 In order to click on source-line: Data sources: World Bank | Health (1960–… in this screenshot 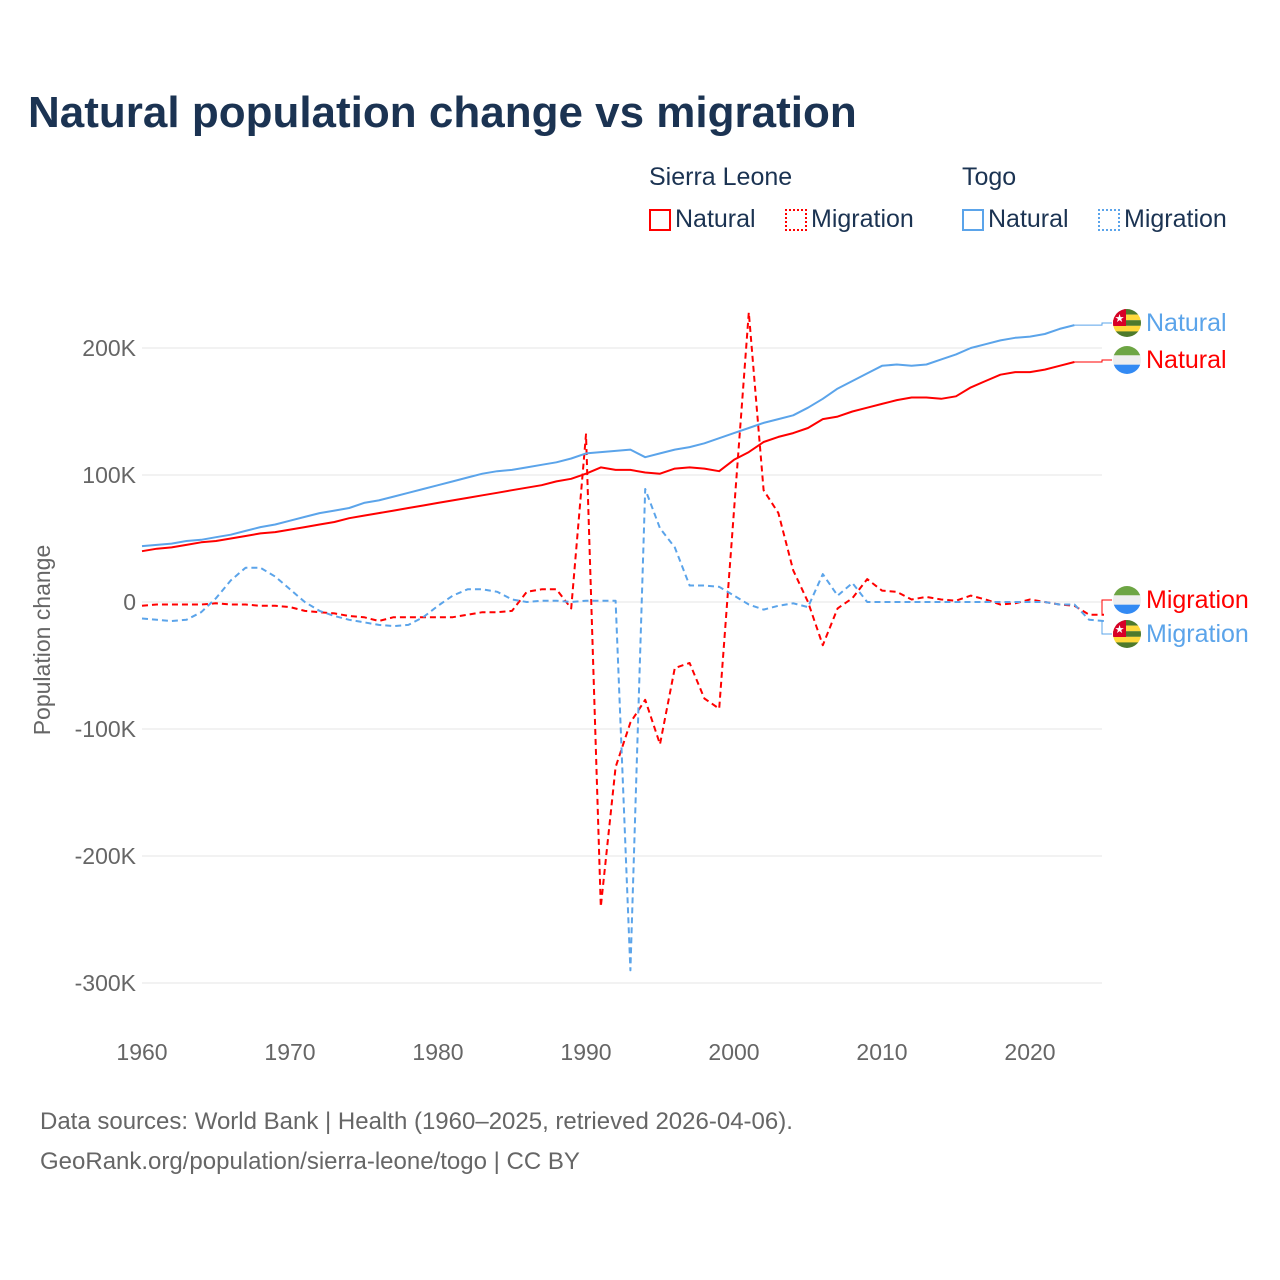, I will do `click(416, 1121)`.